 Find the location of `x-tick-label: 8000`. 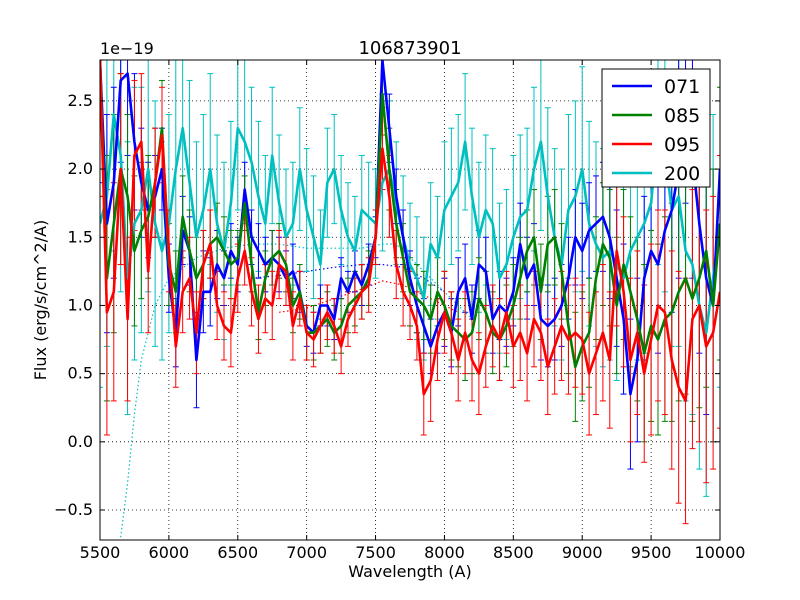

x-tick-label: 8000 is located at coordinates (444, 552).